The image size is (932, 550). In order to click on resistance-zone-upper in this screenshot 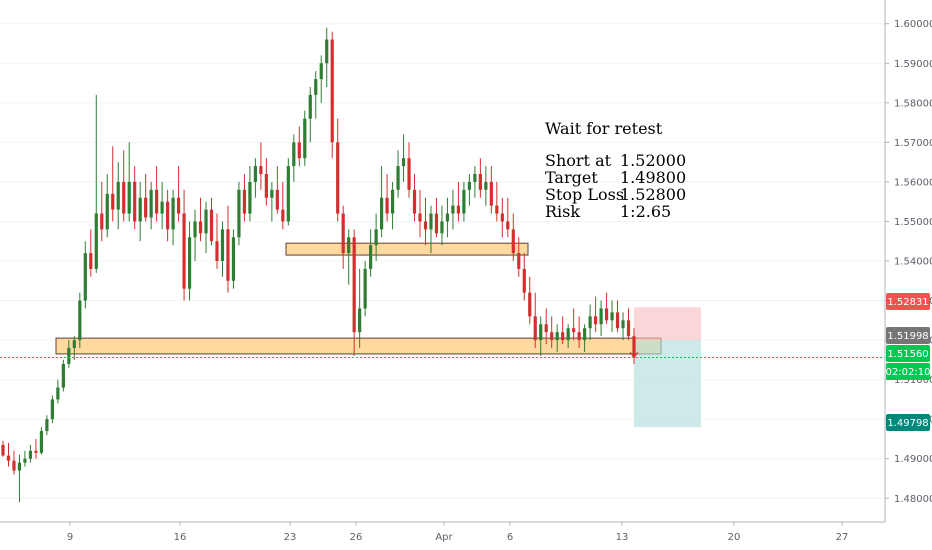, I will do `click(407, 249)`.